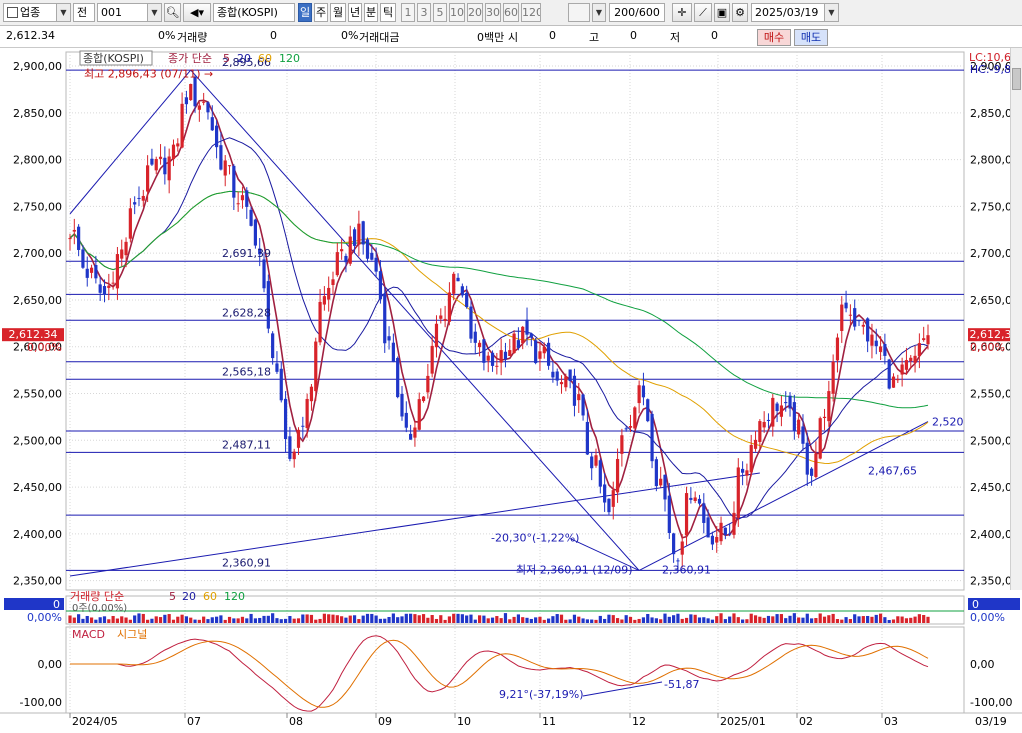  I want to click on count-input: 200/600, so click(637, 12).